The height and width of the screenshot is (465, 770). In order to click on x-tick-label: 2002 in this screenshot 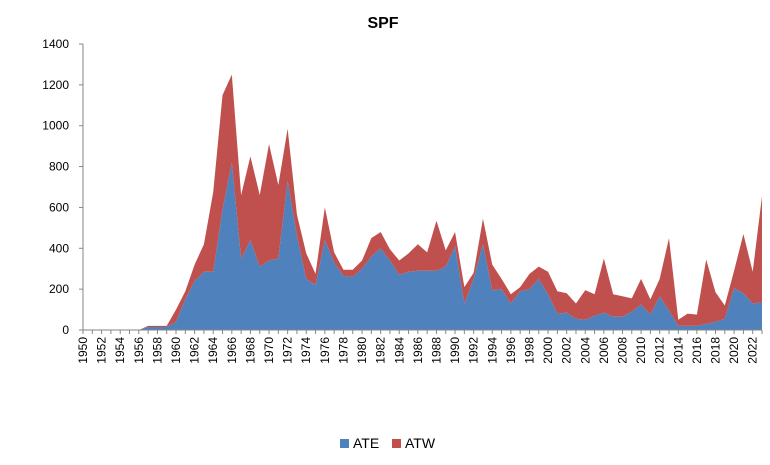, I will do `click(567, 350)`.